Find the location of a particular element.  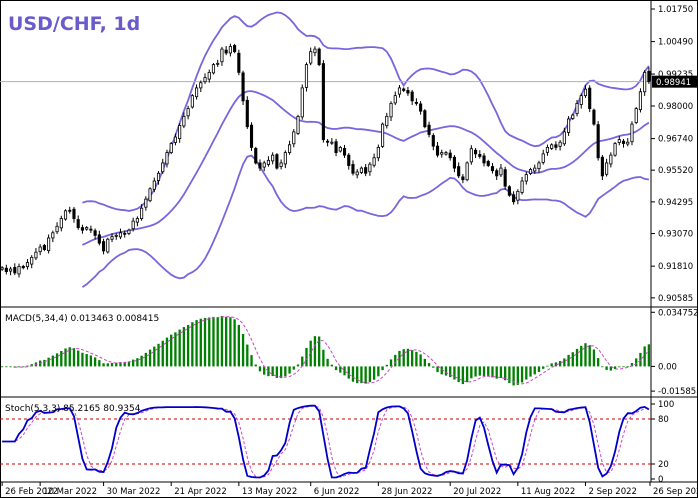

x-tick-label: 13 May 2022 is located at coordinates (269, 492).